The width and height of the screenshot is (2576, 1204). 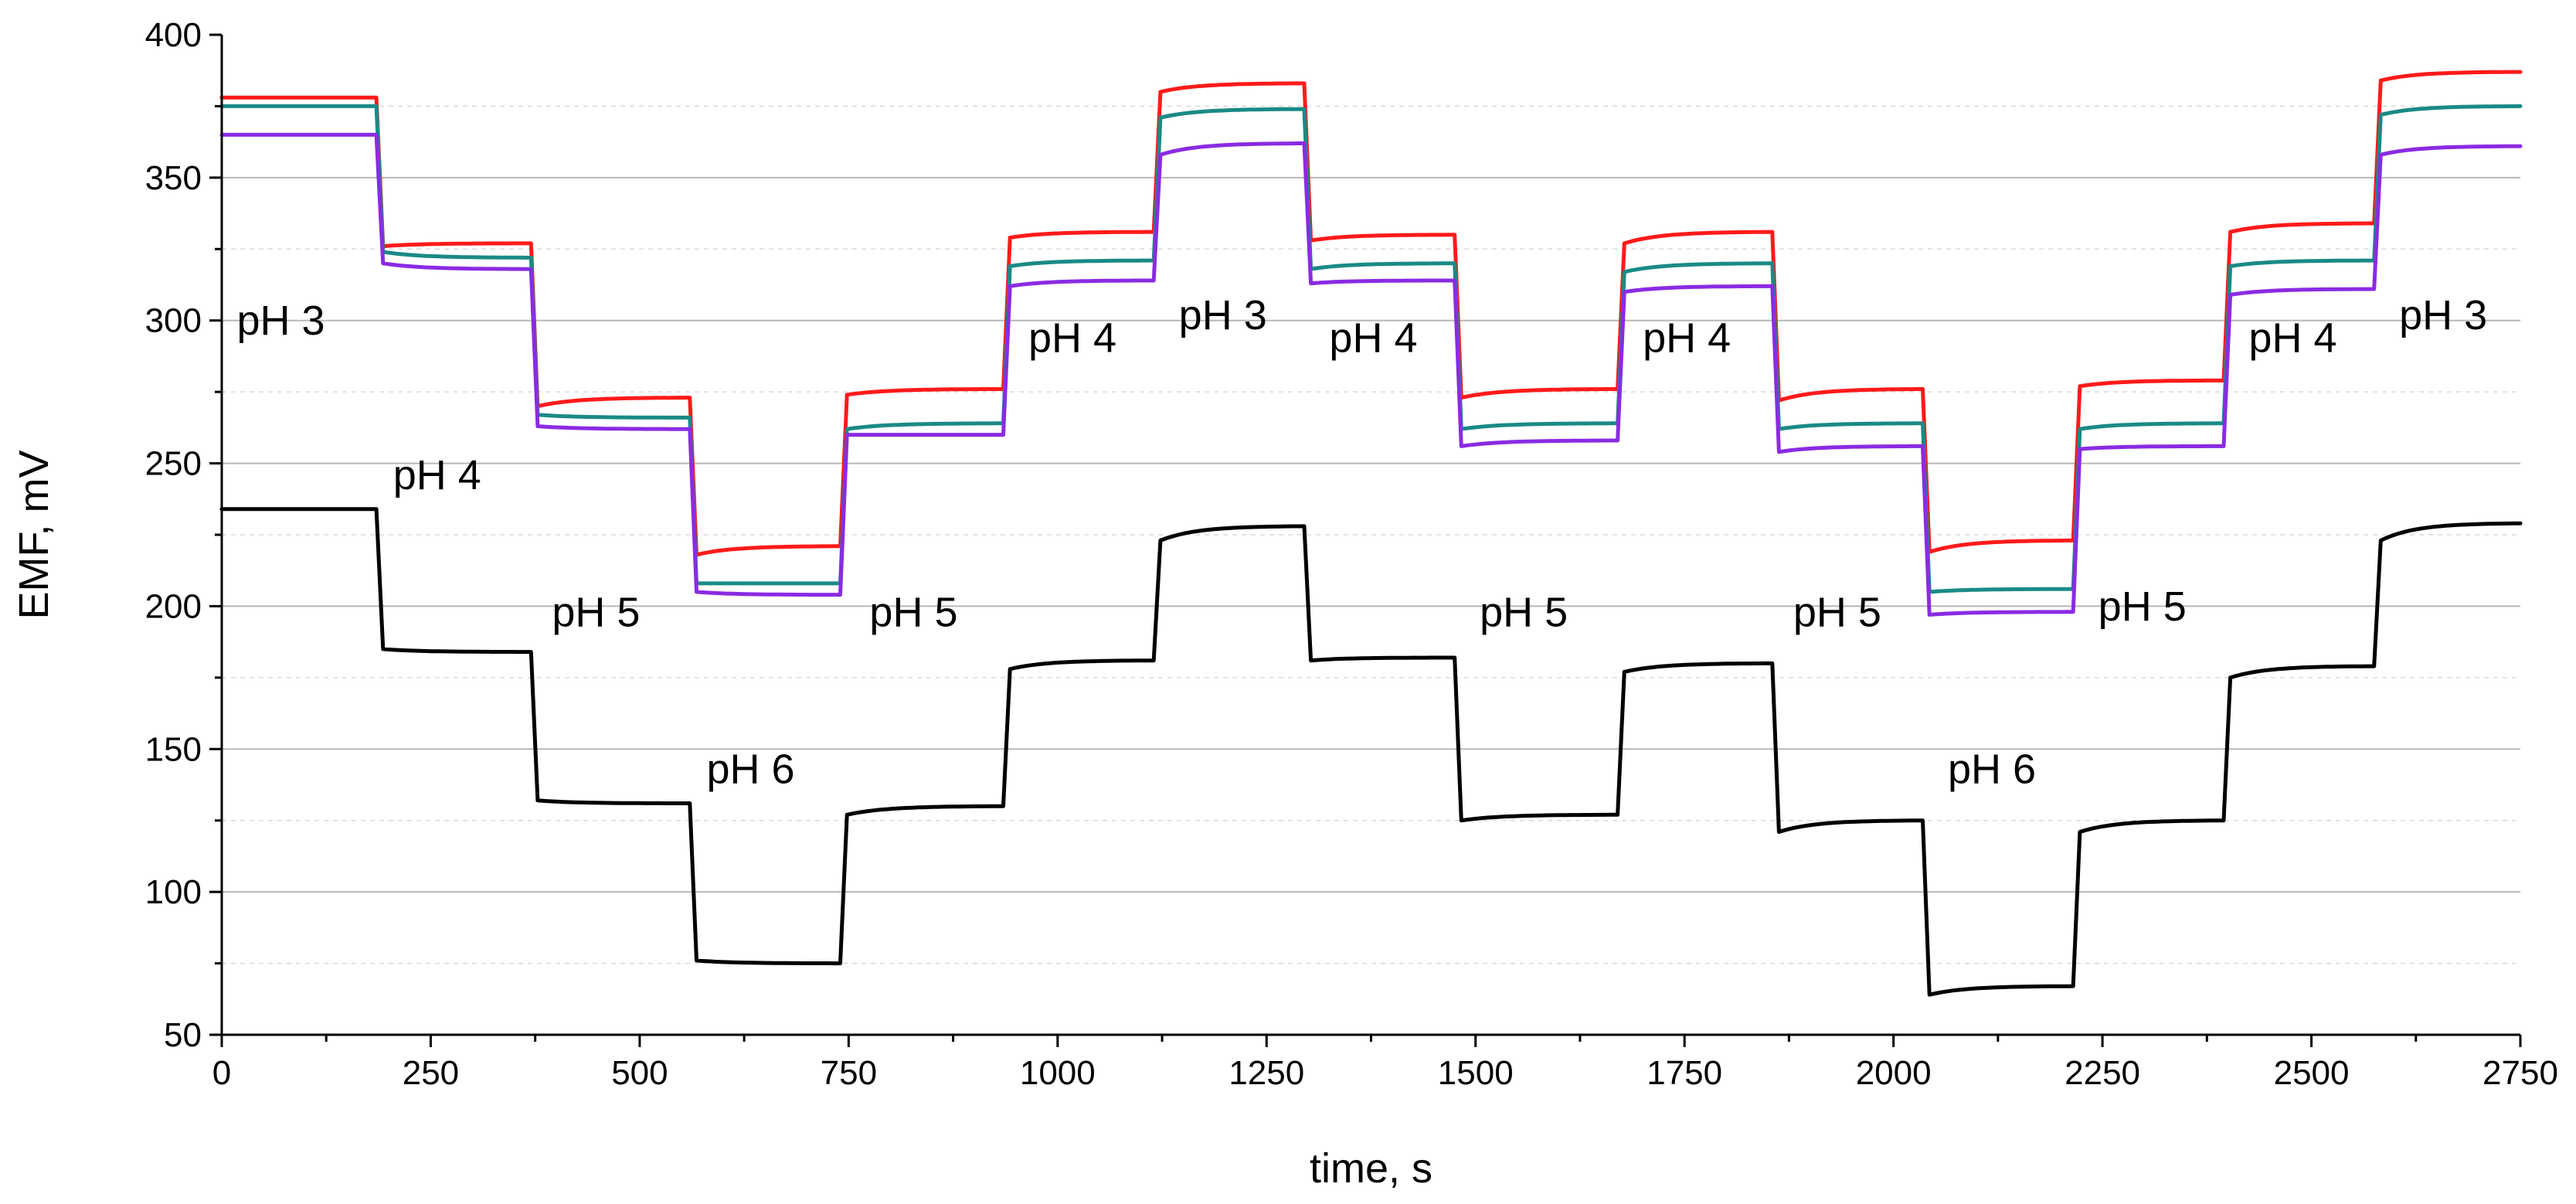 What do you see at coordinates (173, 749) in the screenshot?
I see `y-tick-label: 150` at bounding box center [173, 749].